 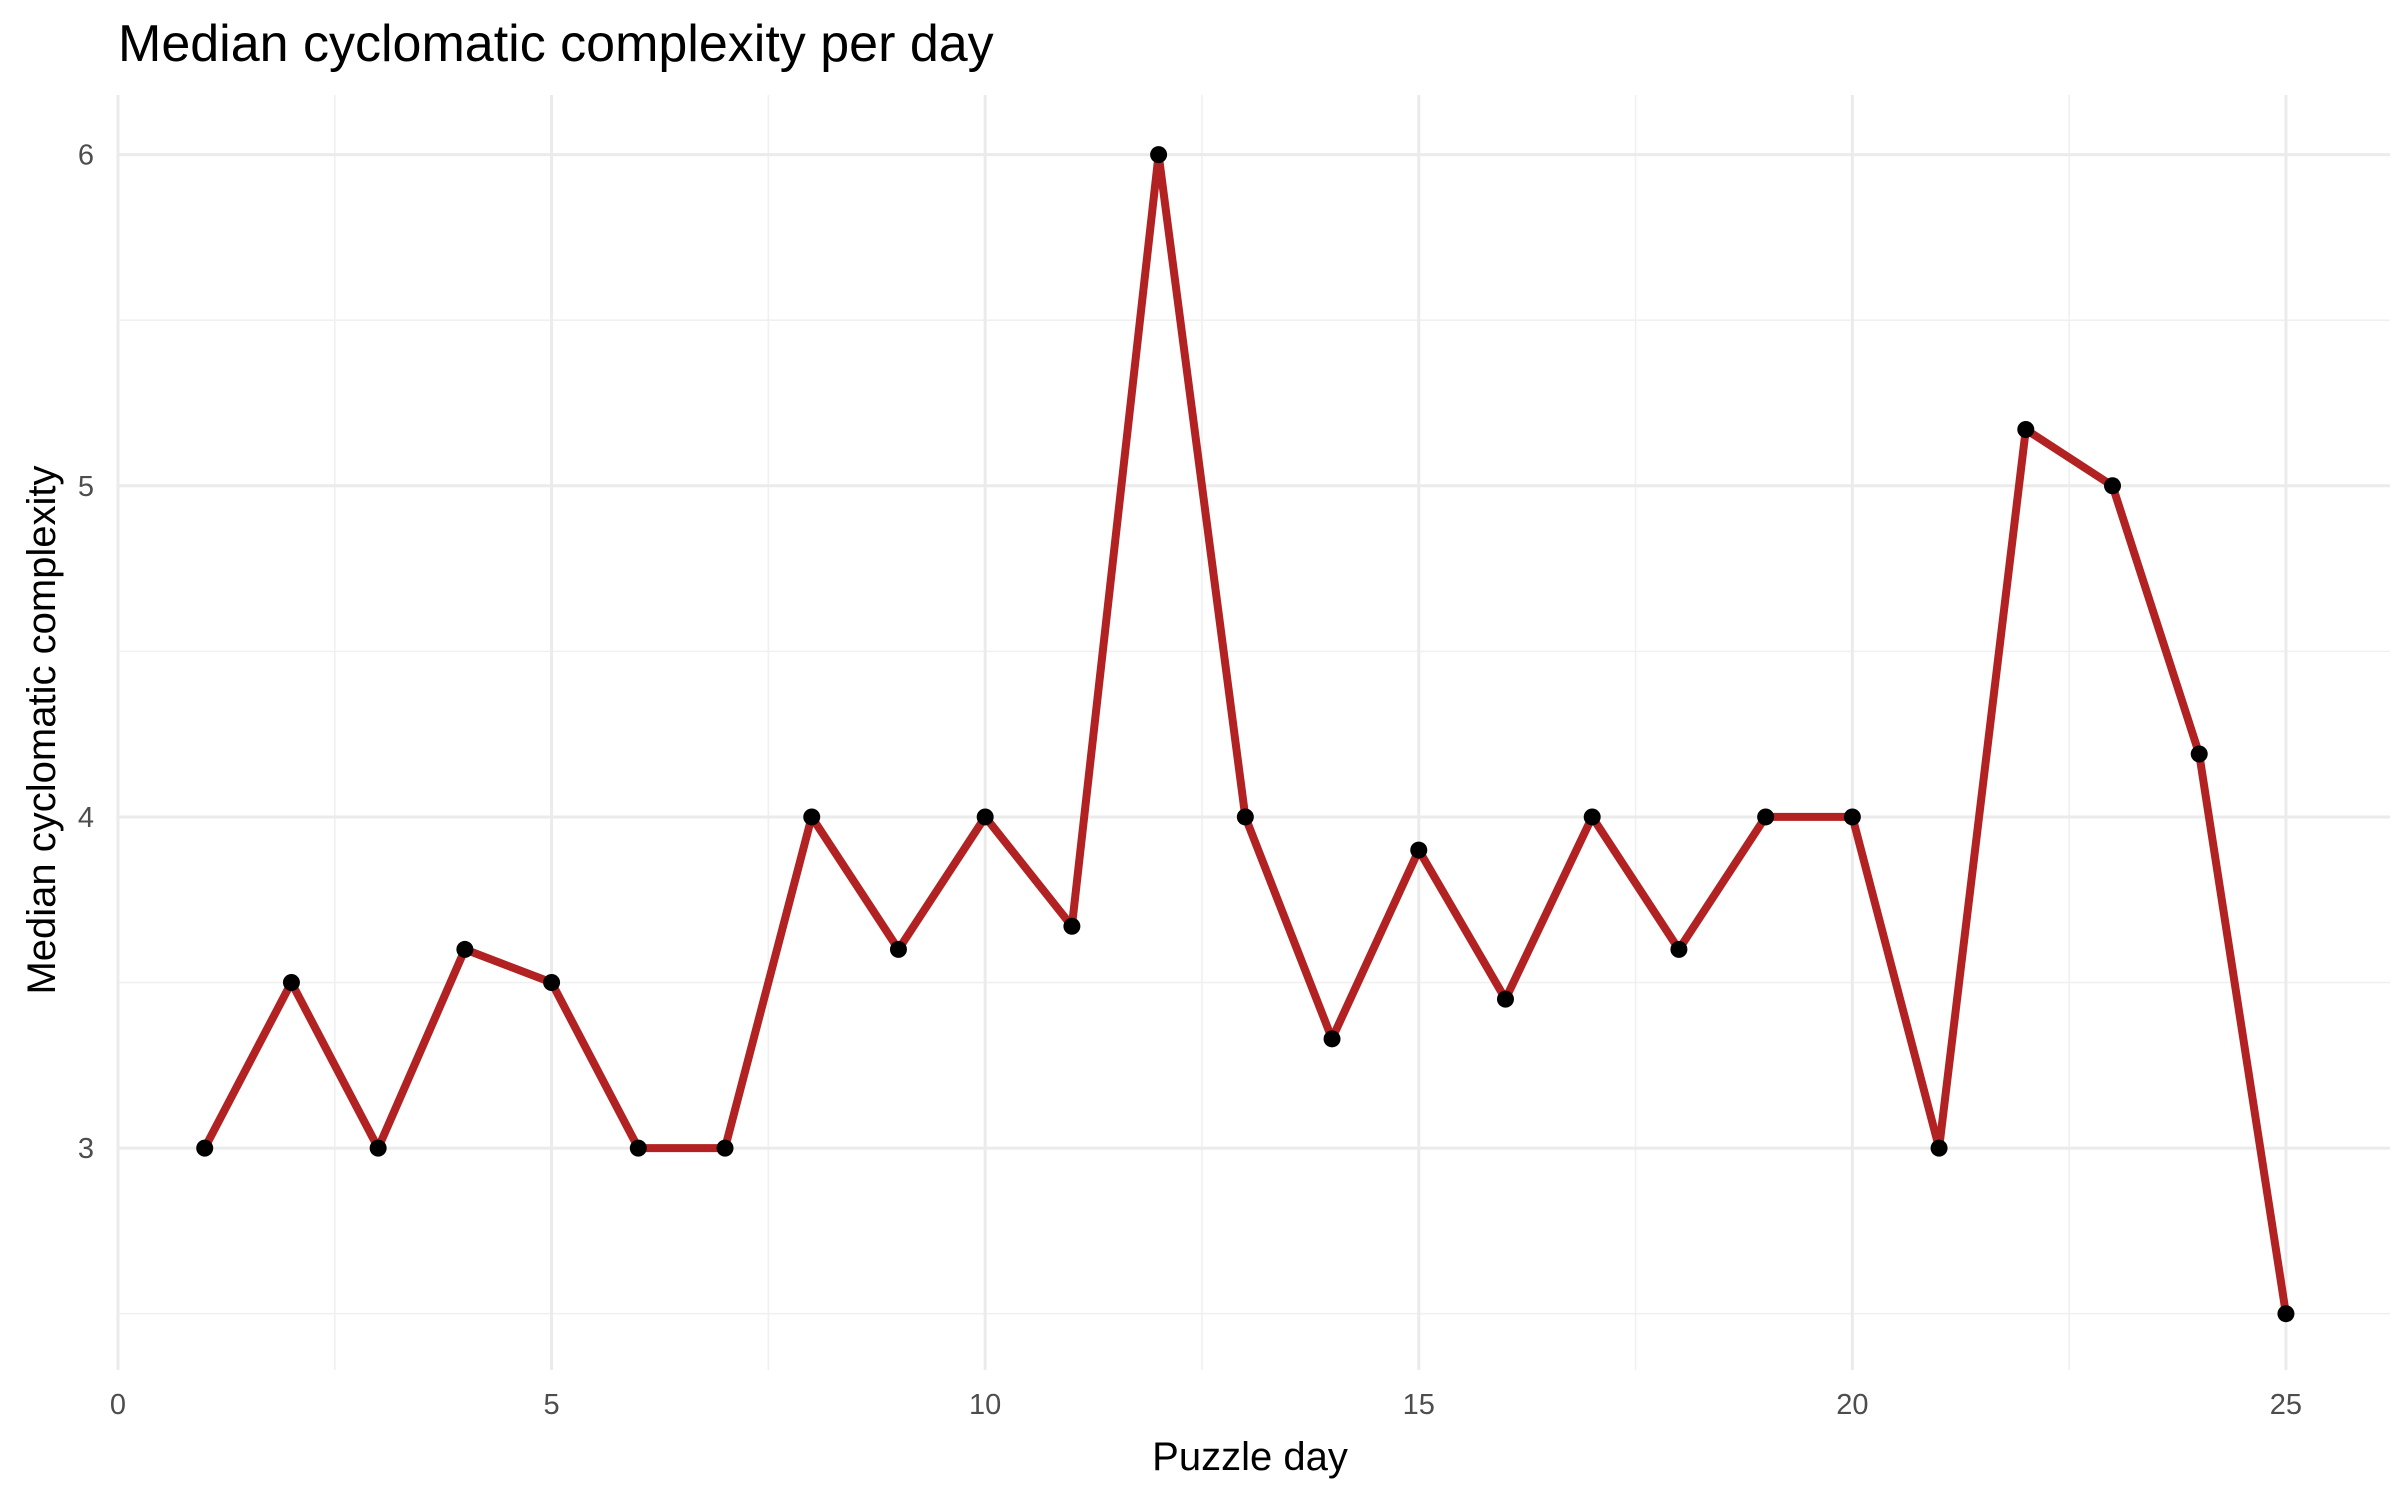 I want to click on x-axis-tick-labels: 0 5 10 15 20 25, so click(x=1206, y=1405).